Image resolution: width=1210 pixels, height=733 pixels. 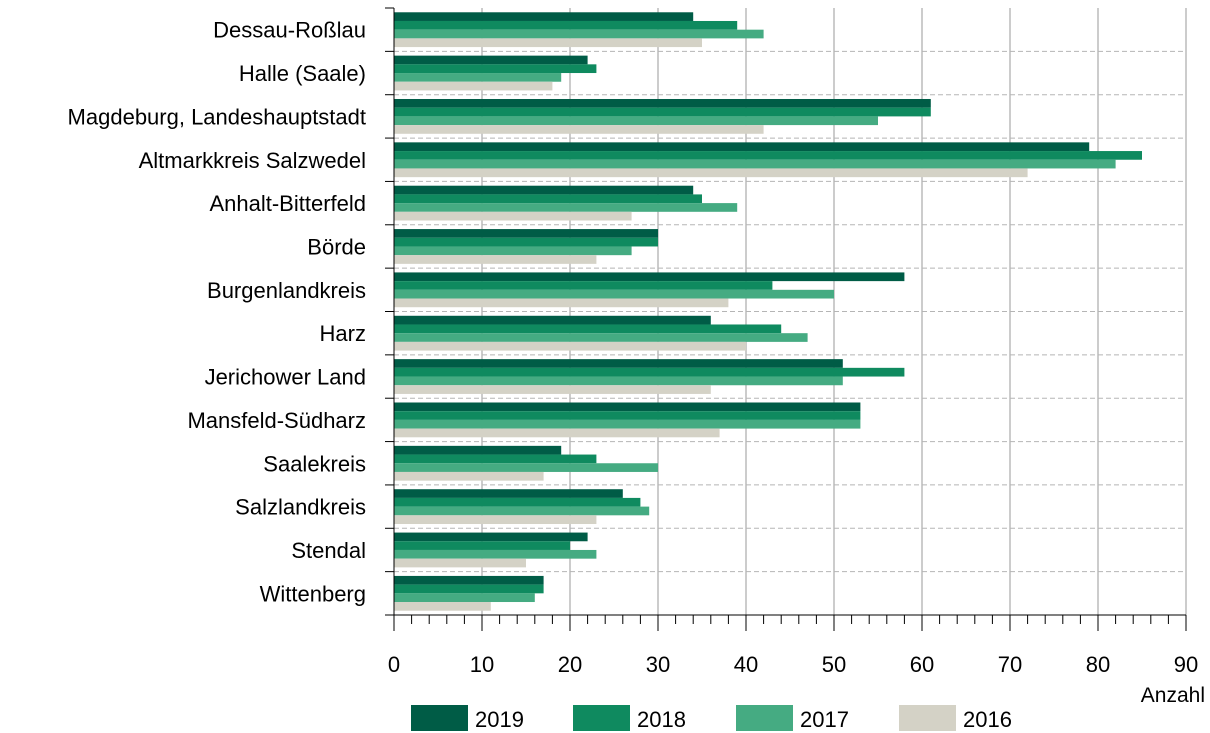 I want to click on category-label: Saalekreis, so click(x=314, y=463).